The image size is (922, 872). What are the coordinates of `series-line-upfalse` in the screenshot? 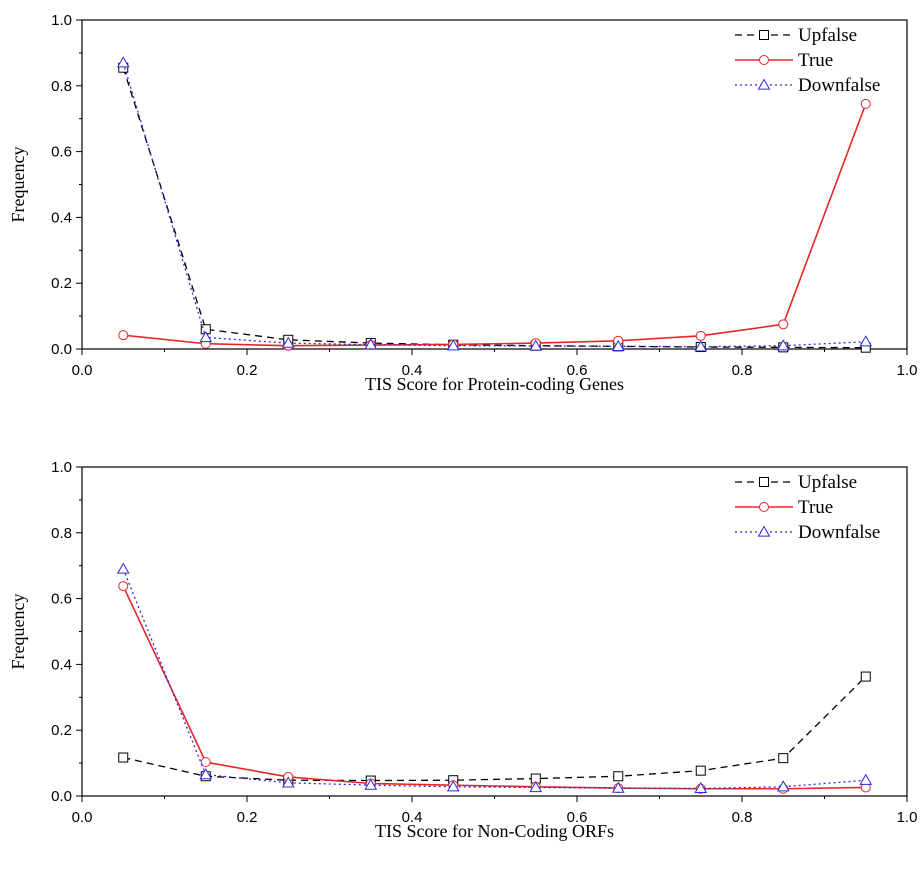 It's located at (495, 729).